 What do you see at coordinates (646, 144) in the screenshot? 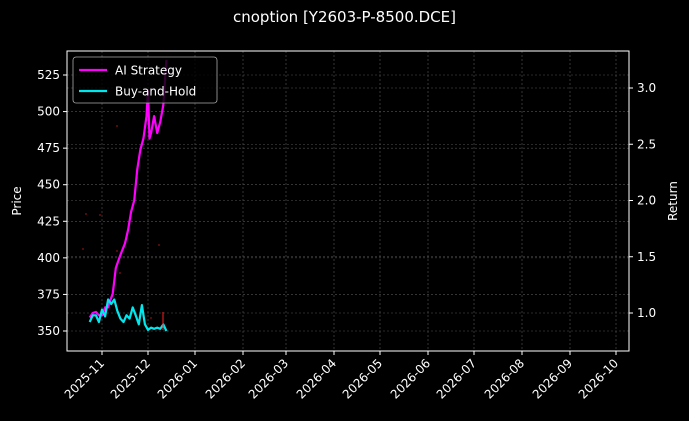
I see `return-tick-label: 2.5` at bounding box center [646, 144].